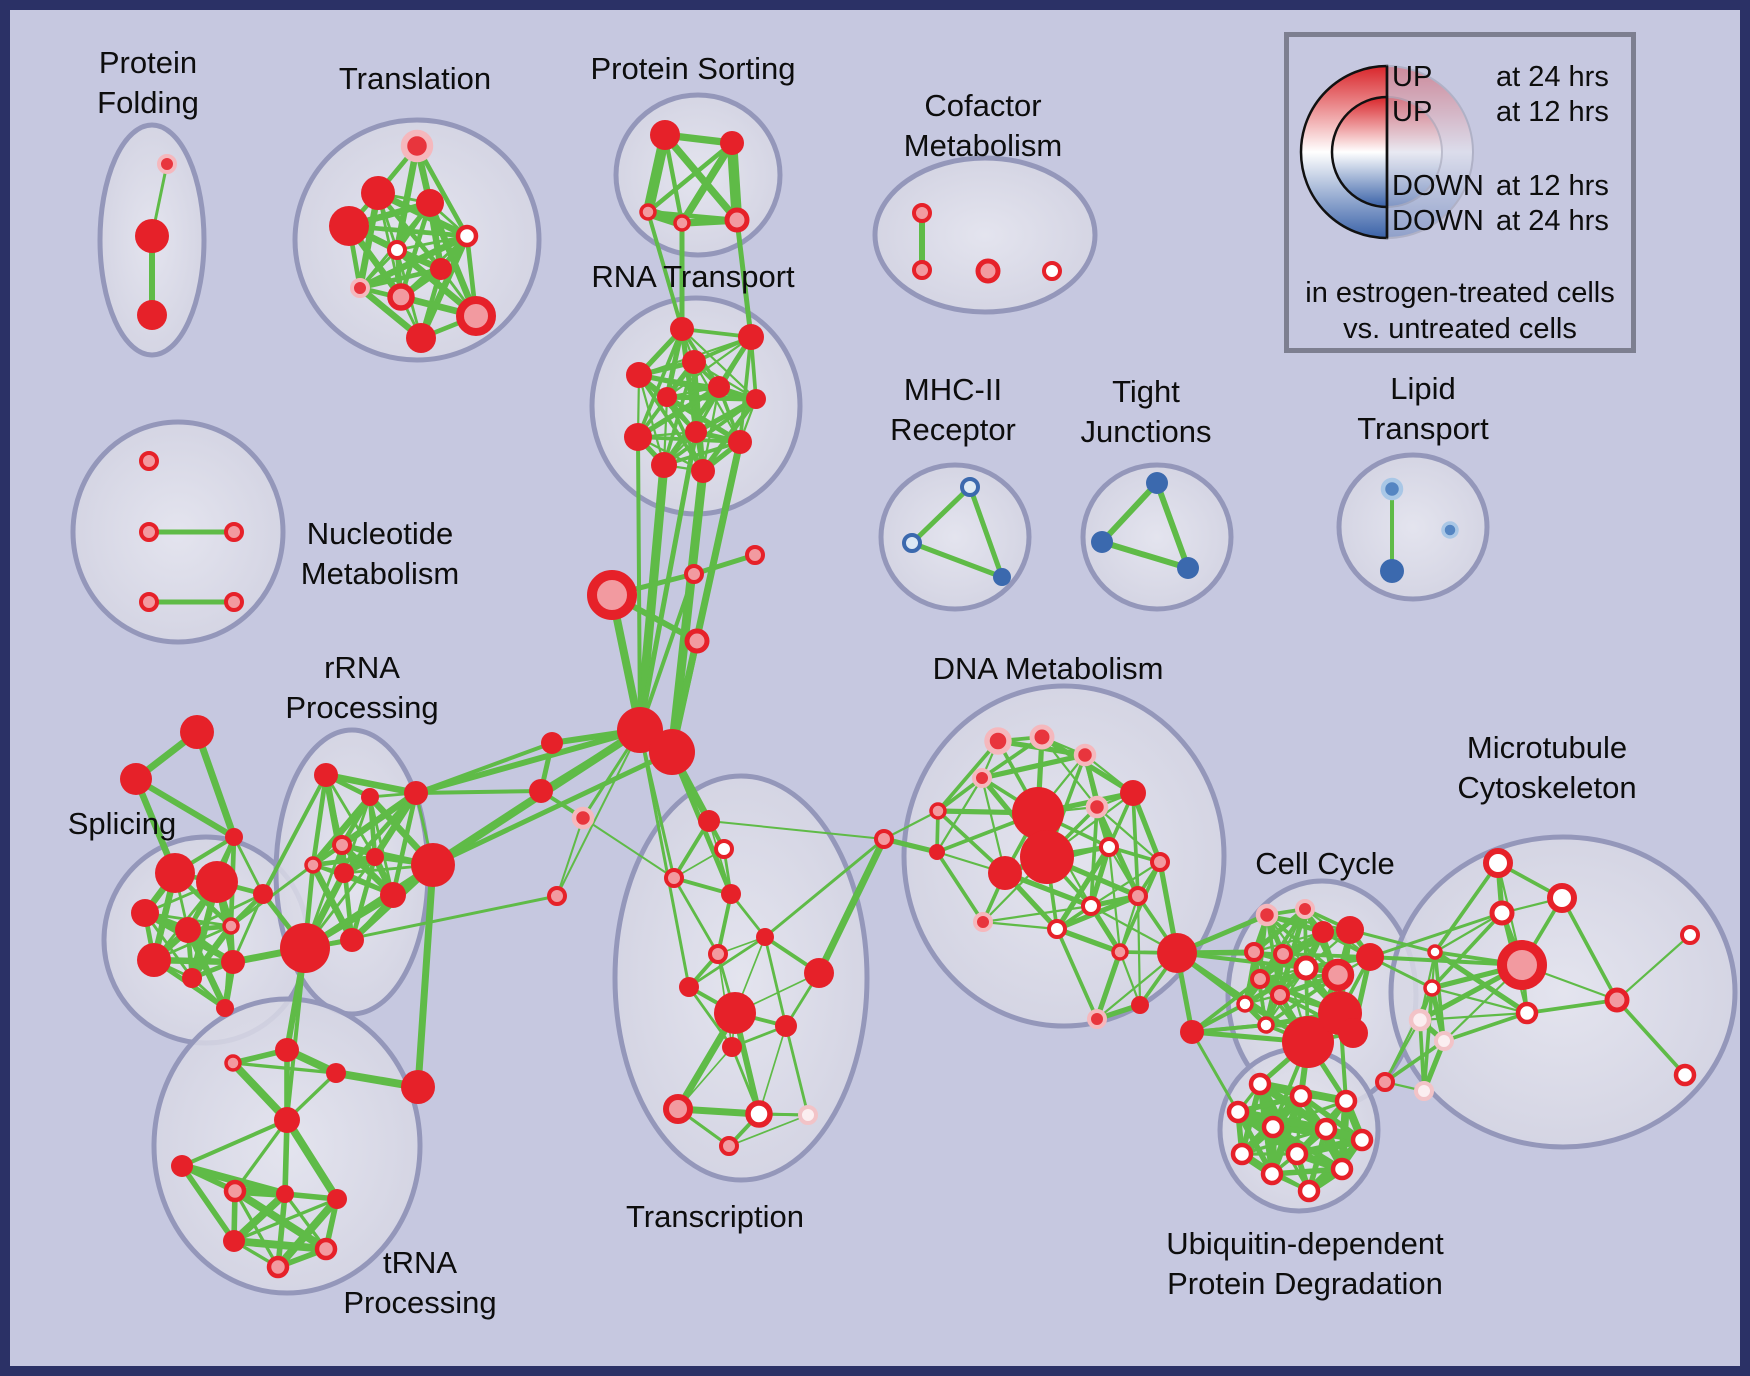  Describe the element at coordinates (1392, 489) in the screenshot. I see `graph-node-lipid-transport` at that location.